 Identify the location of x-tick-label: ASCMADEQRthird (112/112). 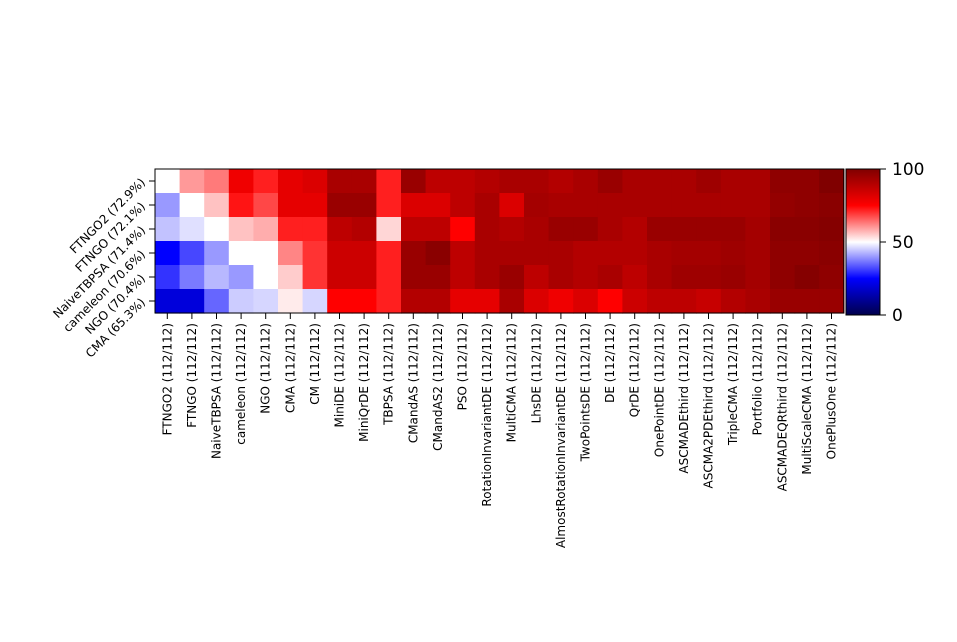
(782, 407).